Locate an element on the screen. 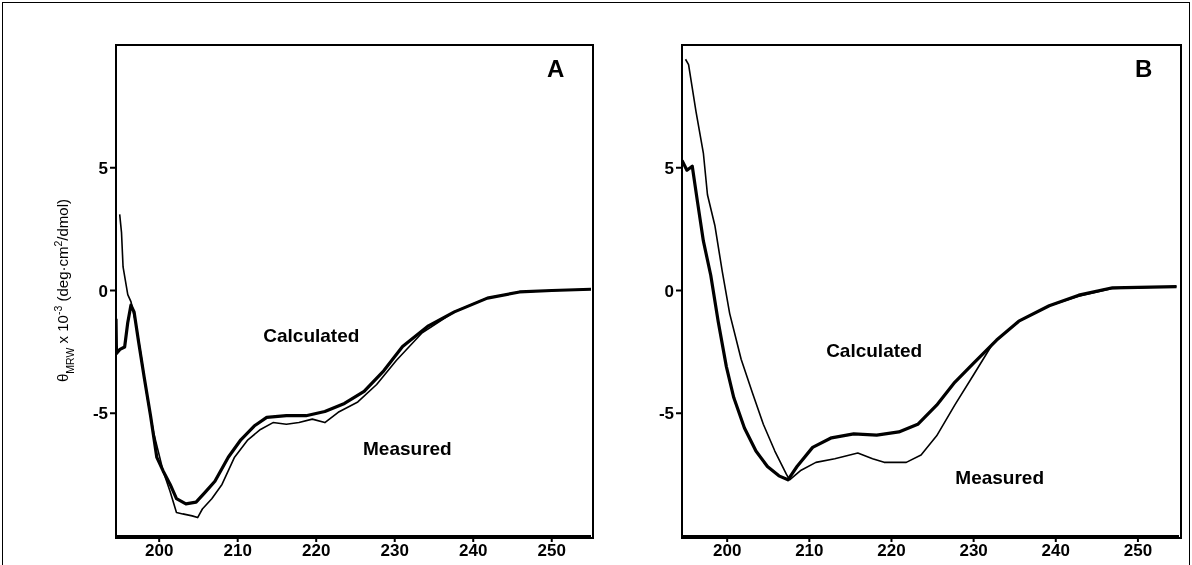 This screenshot has width=1192, height=565. text: Calculated is located at coordinates (874, 350).